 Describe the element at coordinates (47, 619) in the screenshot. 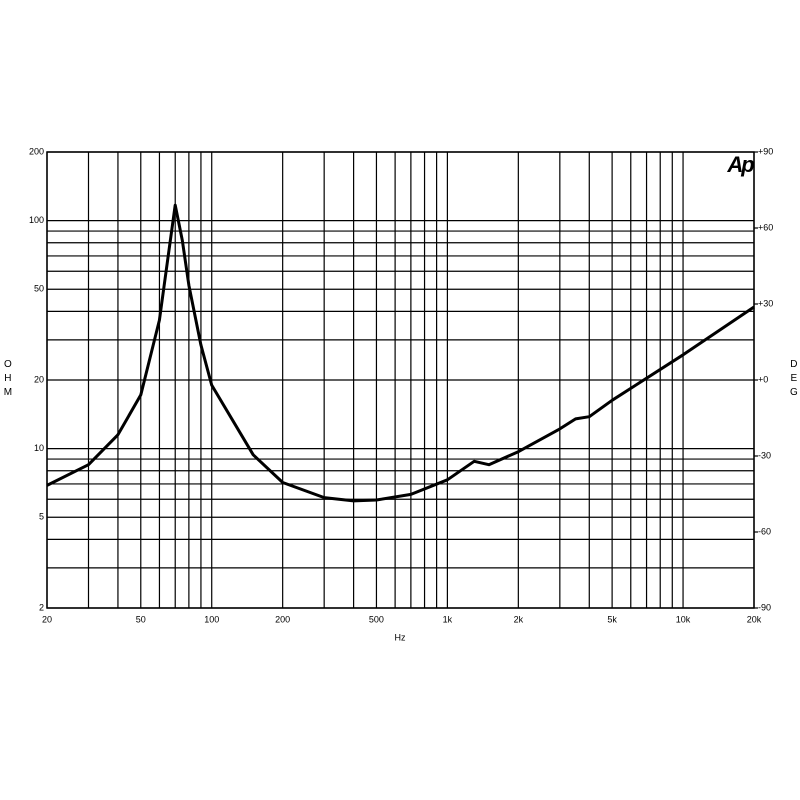

I see `x-tick-label: 20` at that location.